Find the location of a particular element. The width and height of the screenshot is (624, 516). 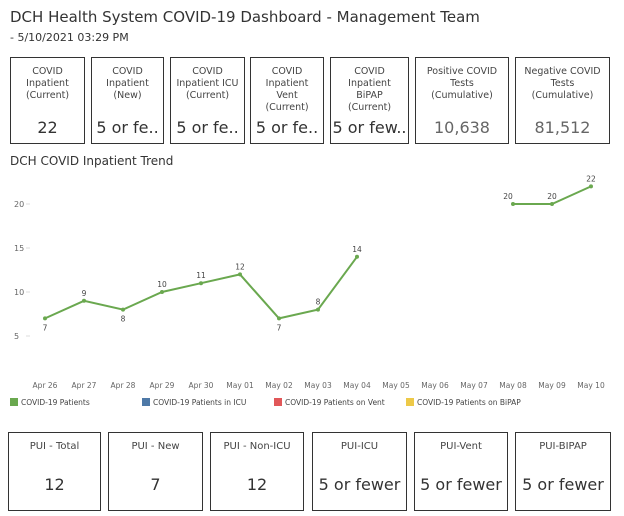

kpi-card: COVID Inpatient ICU (Current) 5 or fe.. is located at coordinates (207, 100).